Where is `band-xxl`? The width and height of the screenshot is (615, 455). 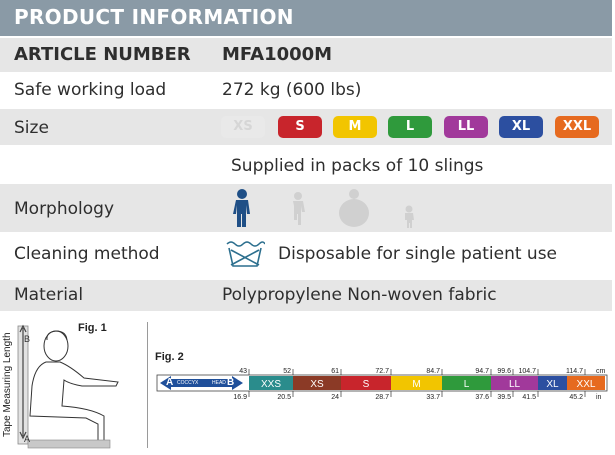 band-xxl is located at coordinates (586, 383).